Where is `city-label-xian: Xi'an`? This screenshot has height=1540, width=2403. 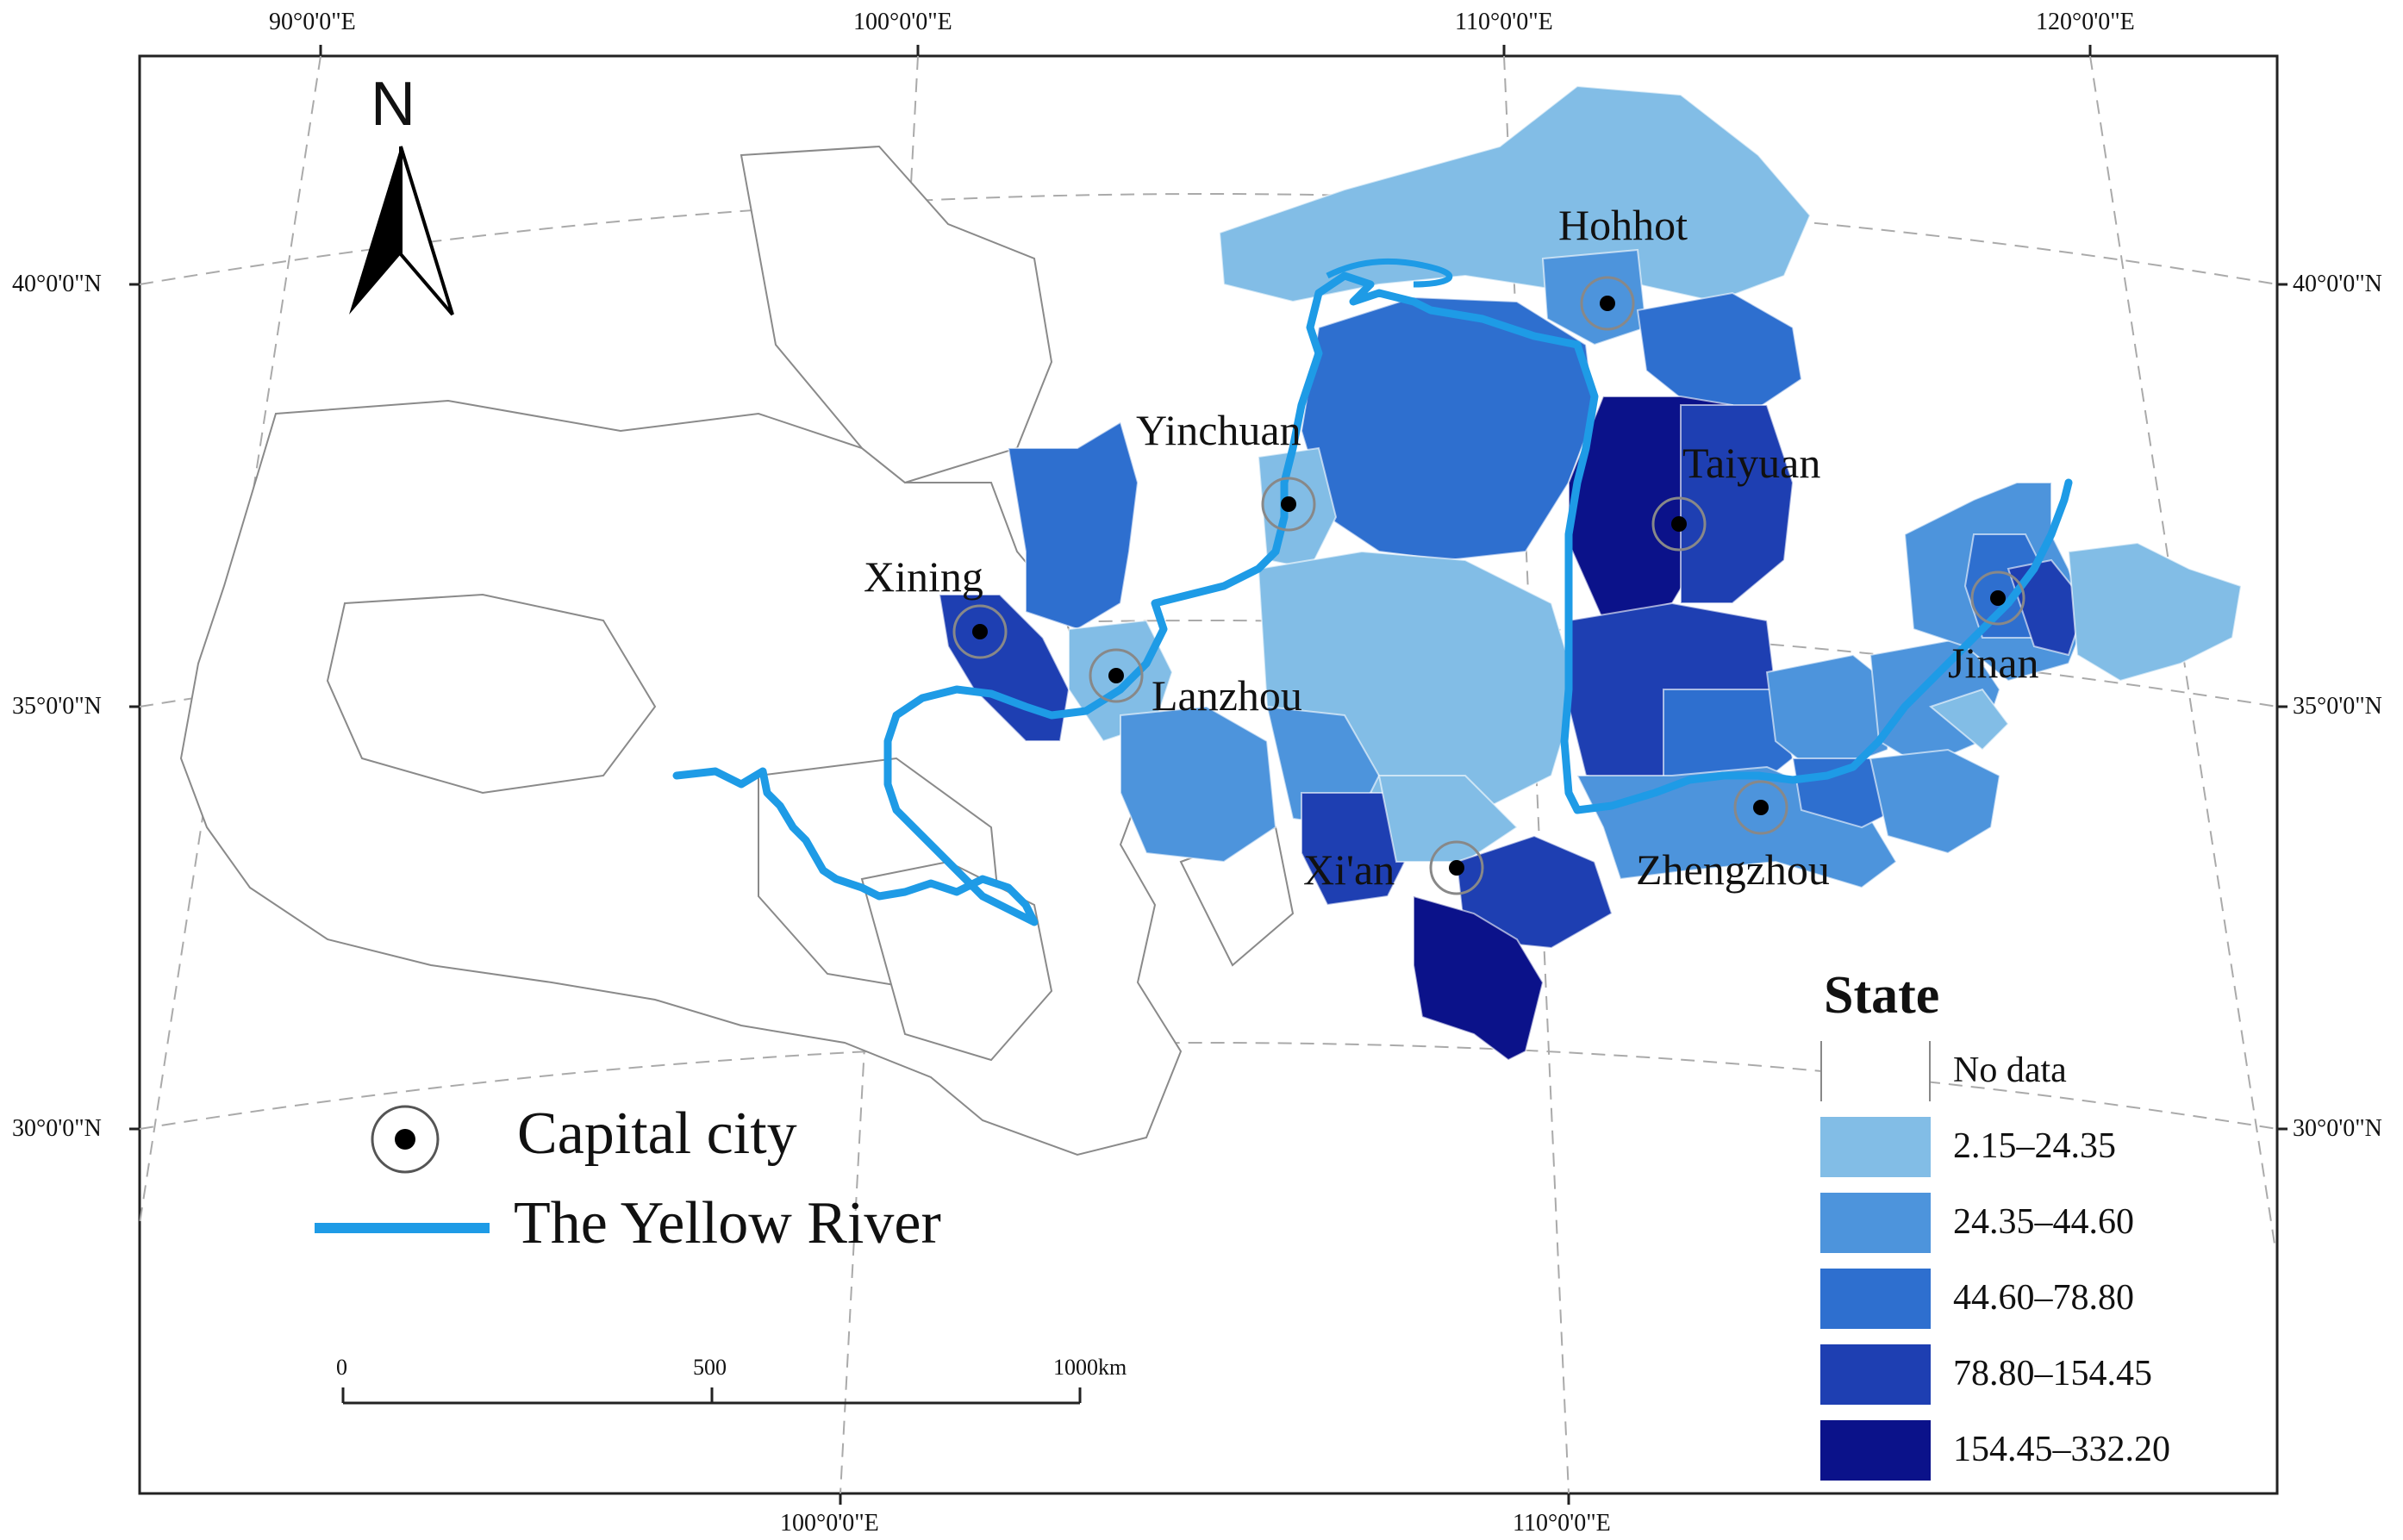
city-label-xian: Xi'an is located at coordinates (1349, 869).